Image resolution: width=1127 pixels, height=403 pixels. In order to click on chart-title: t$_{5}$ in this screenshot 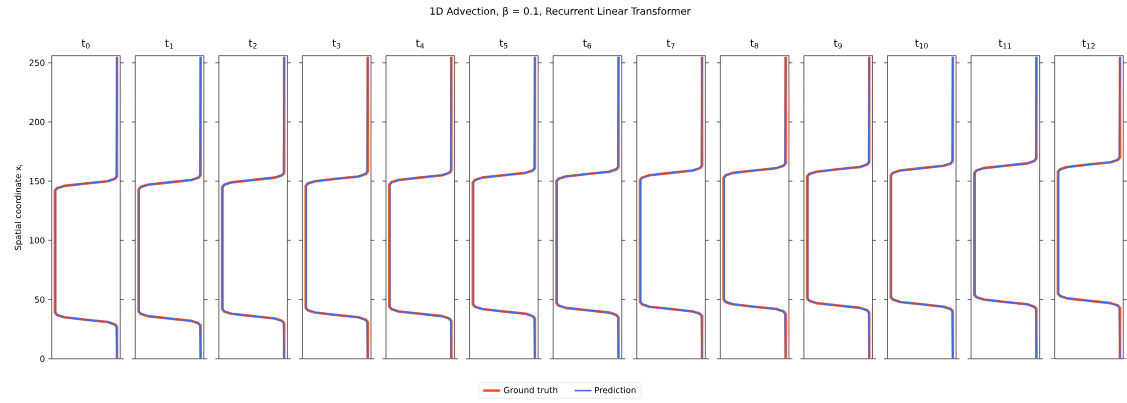, I will do `click(503, 44)`.